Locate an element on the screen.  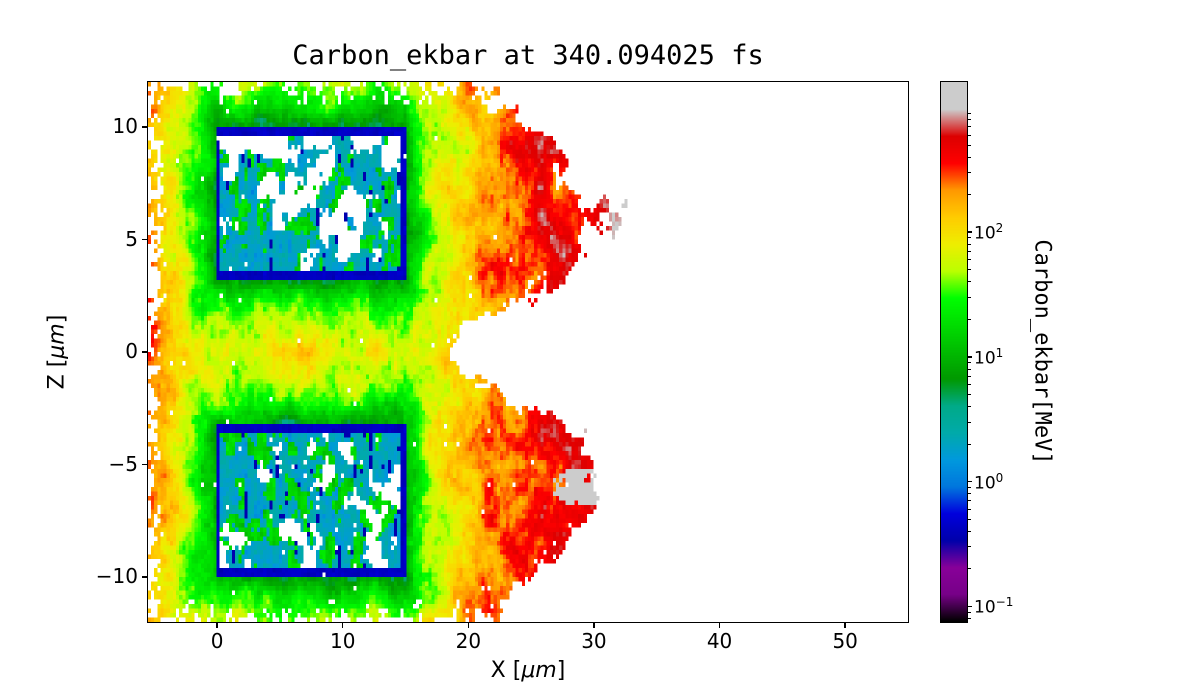
x-tick-label: 20 is located at coordinates (468, 641).